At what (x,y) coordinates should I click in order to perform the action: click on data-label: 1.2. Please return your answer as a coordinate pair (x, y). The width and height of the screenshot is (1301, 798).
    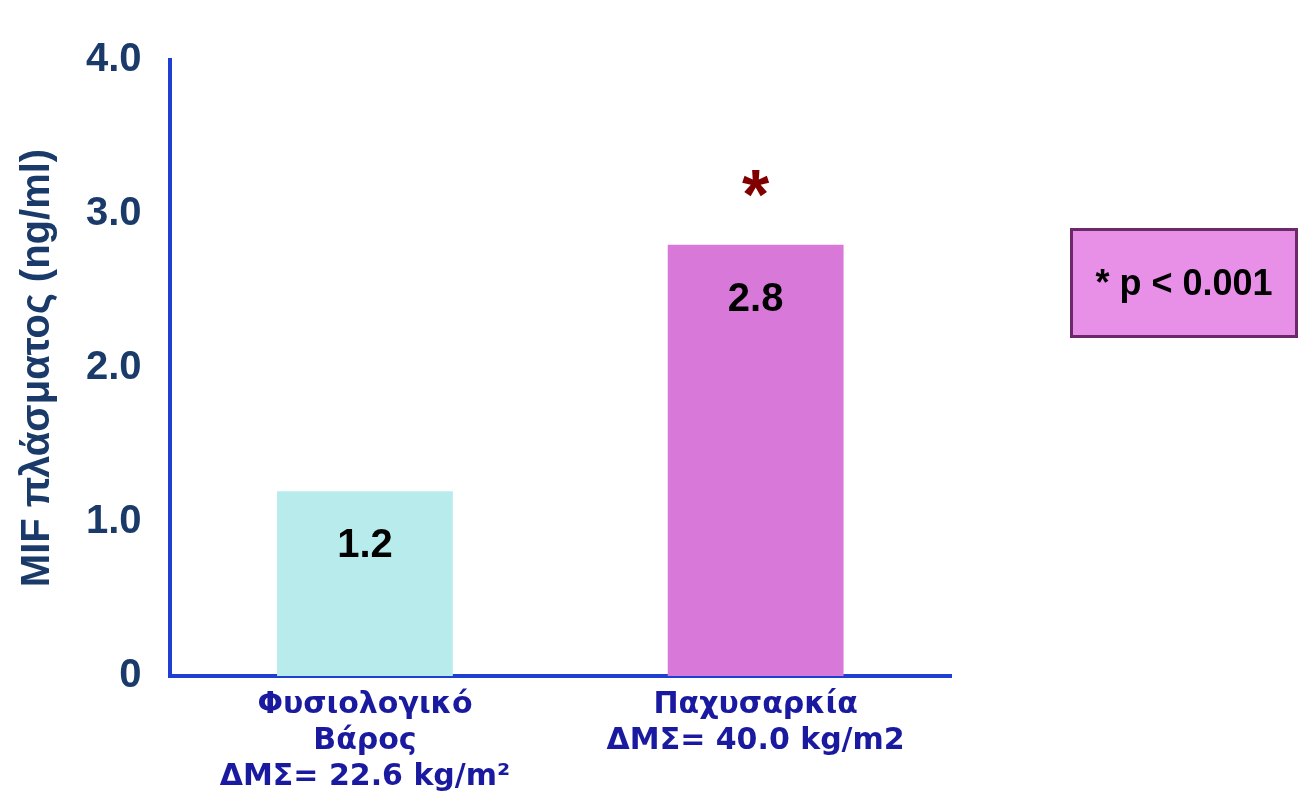
    Looking at the image, I should click on (365, 543).